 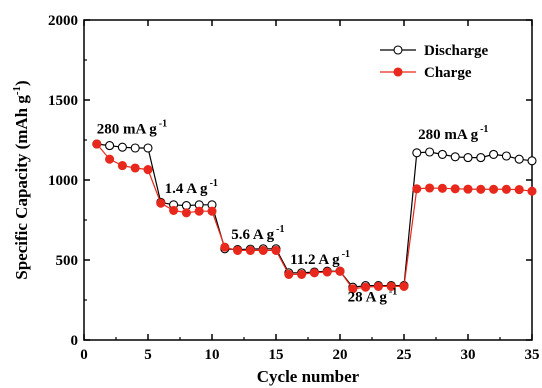 What do you see at coordinates (315, 260) in the screenshot?
I see `rate-annotation-text: 11.2 A g` at bounding box center [315, 260].